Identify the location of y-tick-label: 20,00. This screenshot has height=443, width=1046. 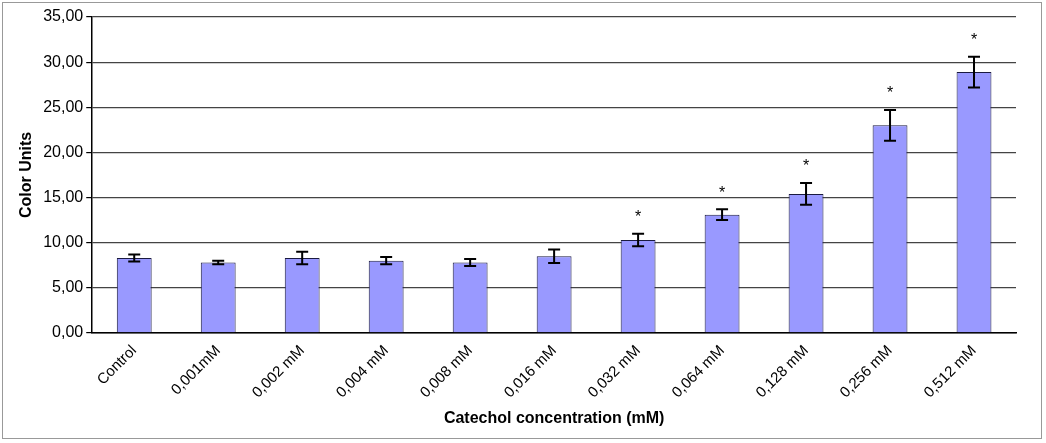
(63, 151).